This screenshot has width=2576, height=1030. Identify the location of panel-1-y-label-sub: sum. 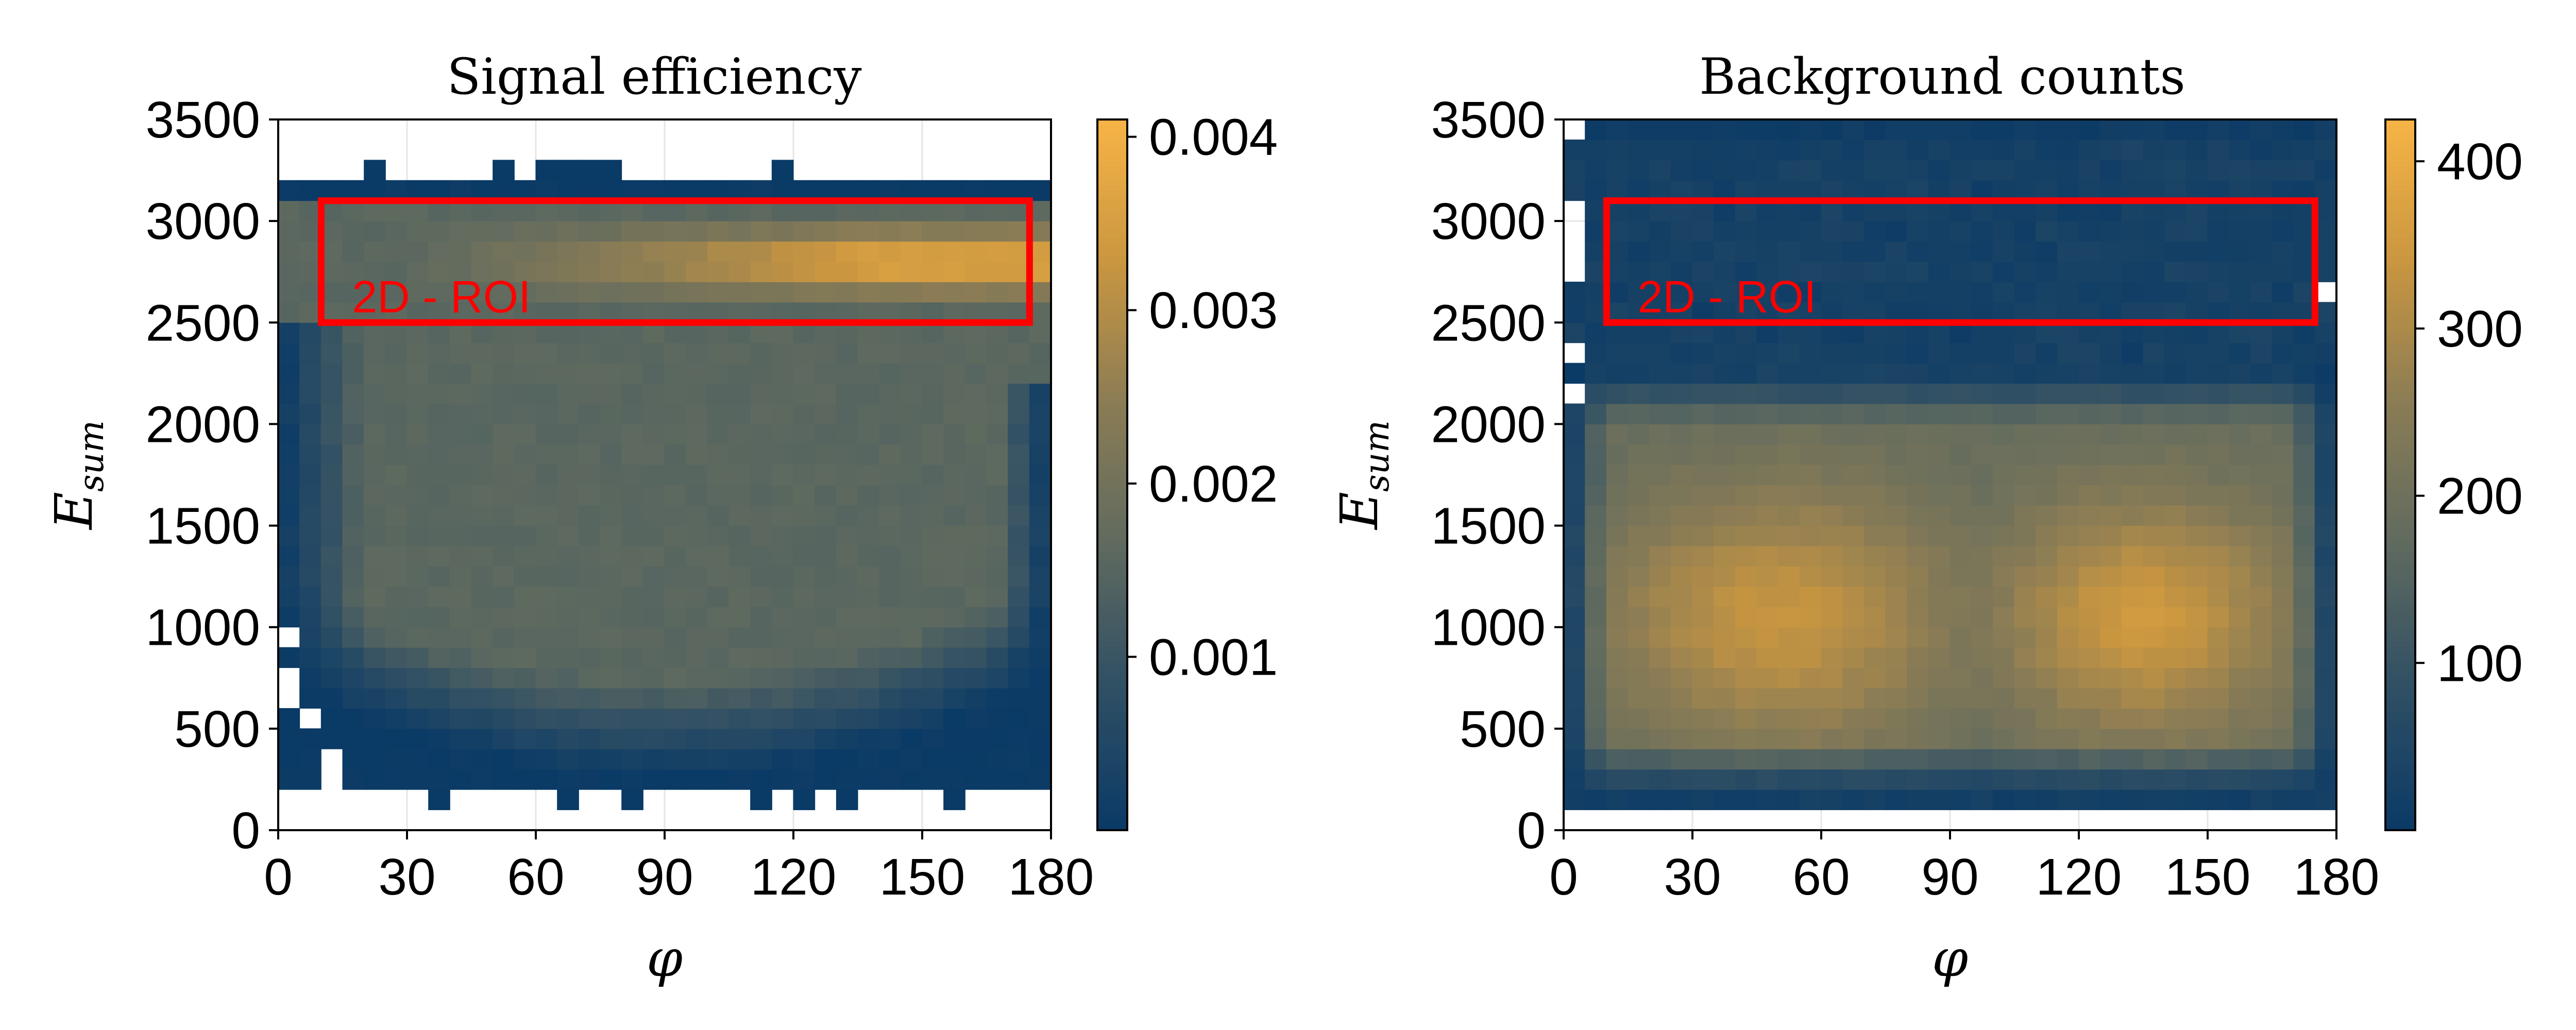
(91, 456).